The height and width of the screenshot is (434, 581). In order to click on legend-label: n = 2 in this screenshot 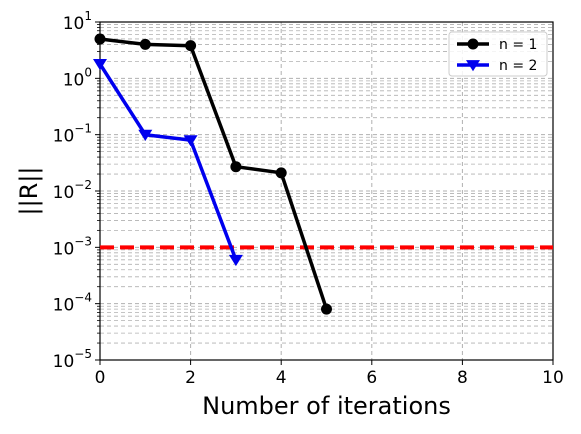, I will do `click(518, 66)`.